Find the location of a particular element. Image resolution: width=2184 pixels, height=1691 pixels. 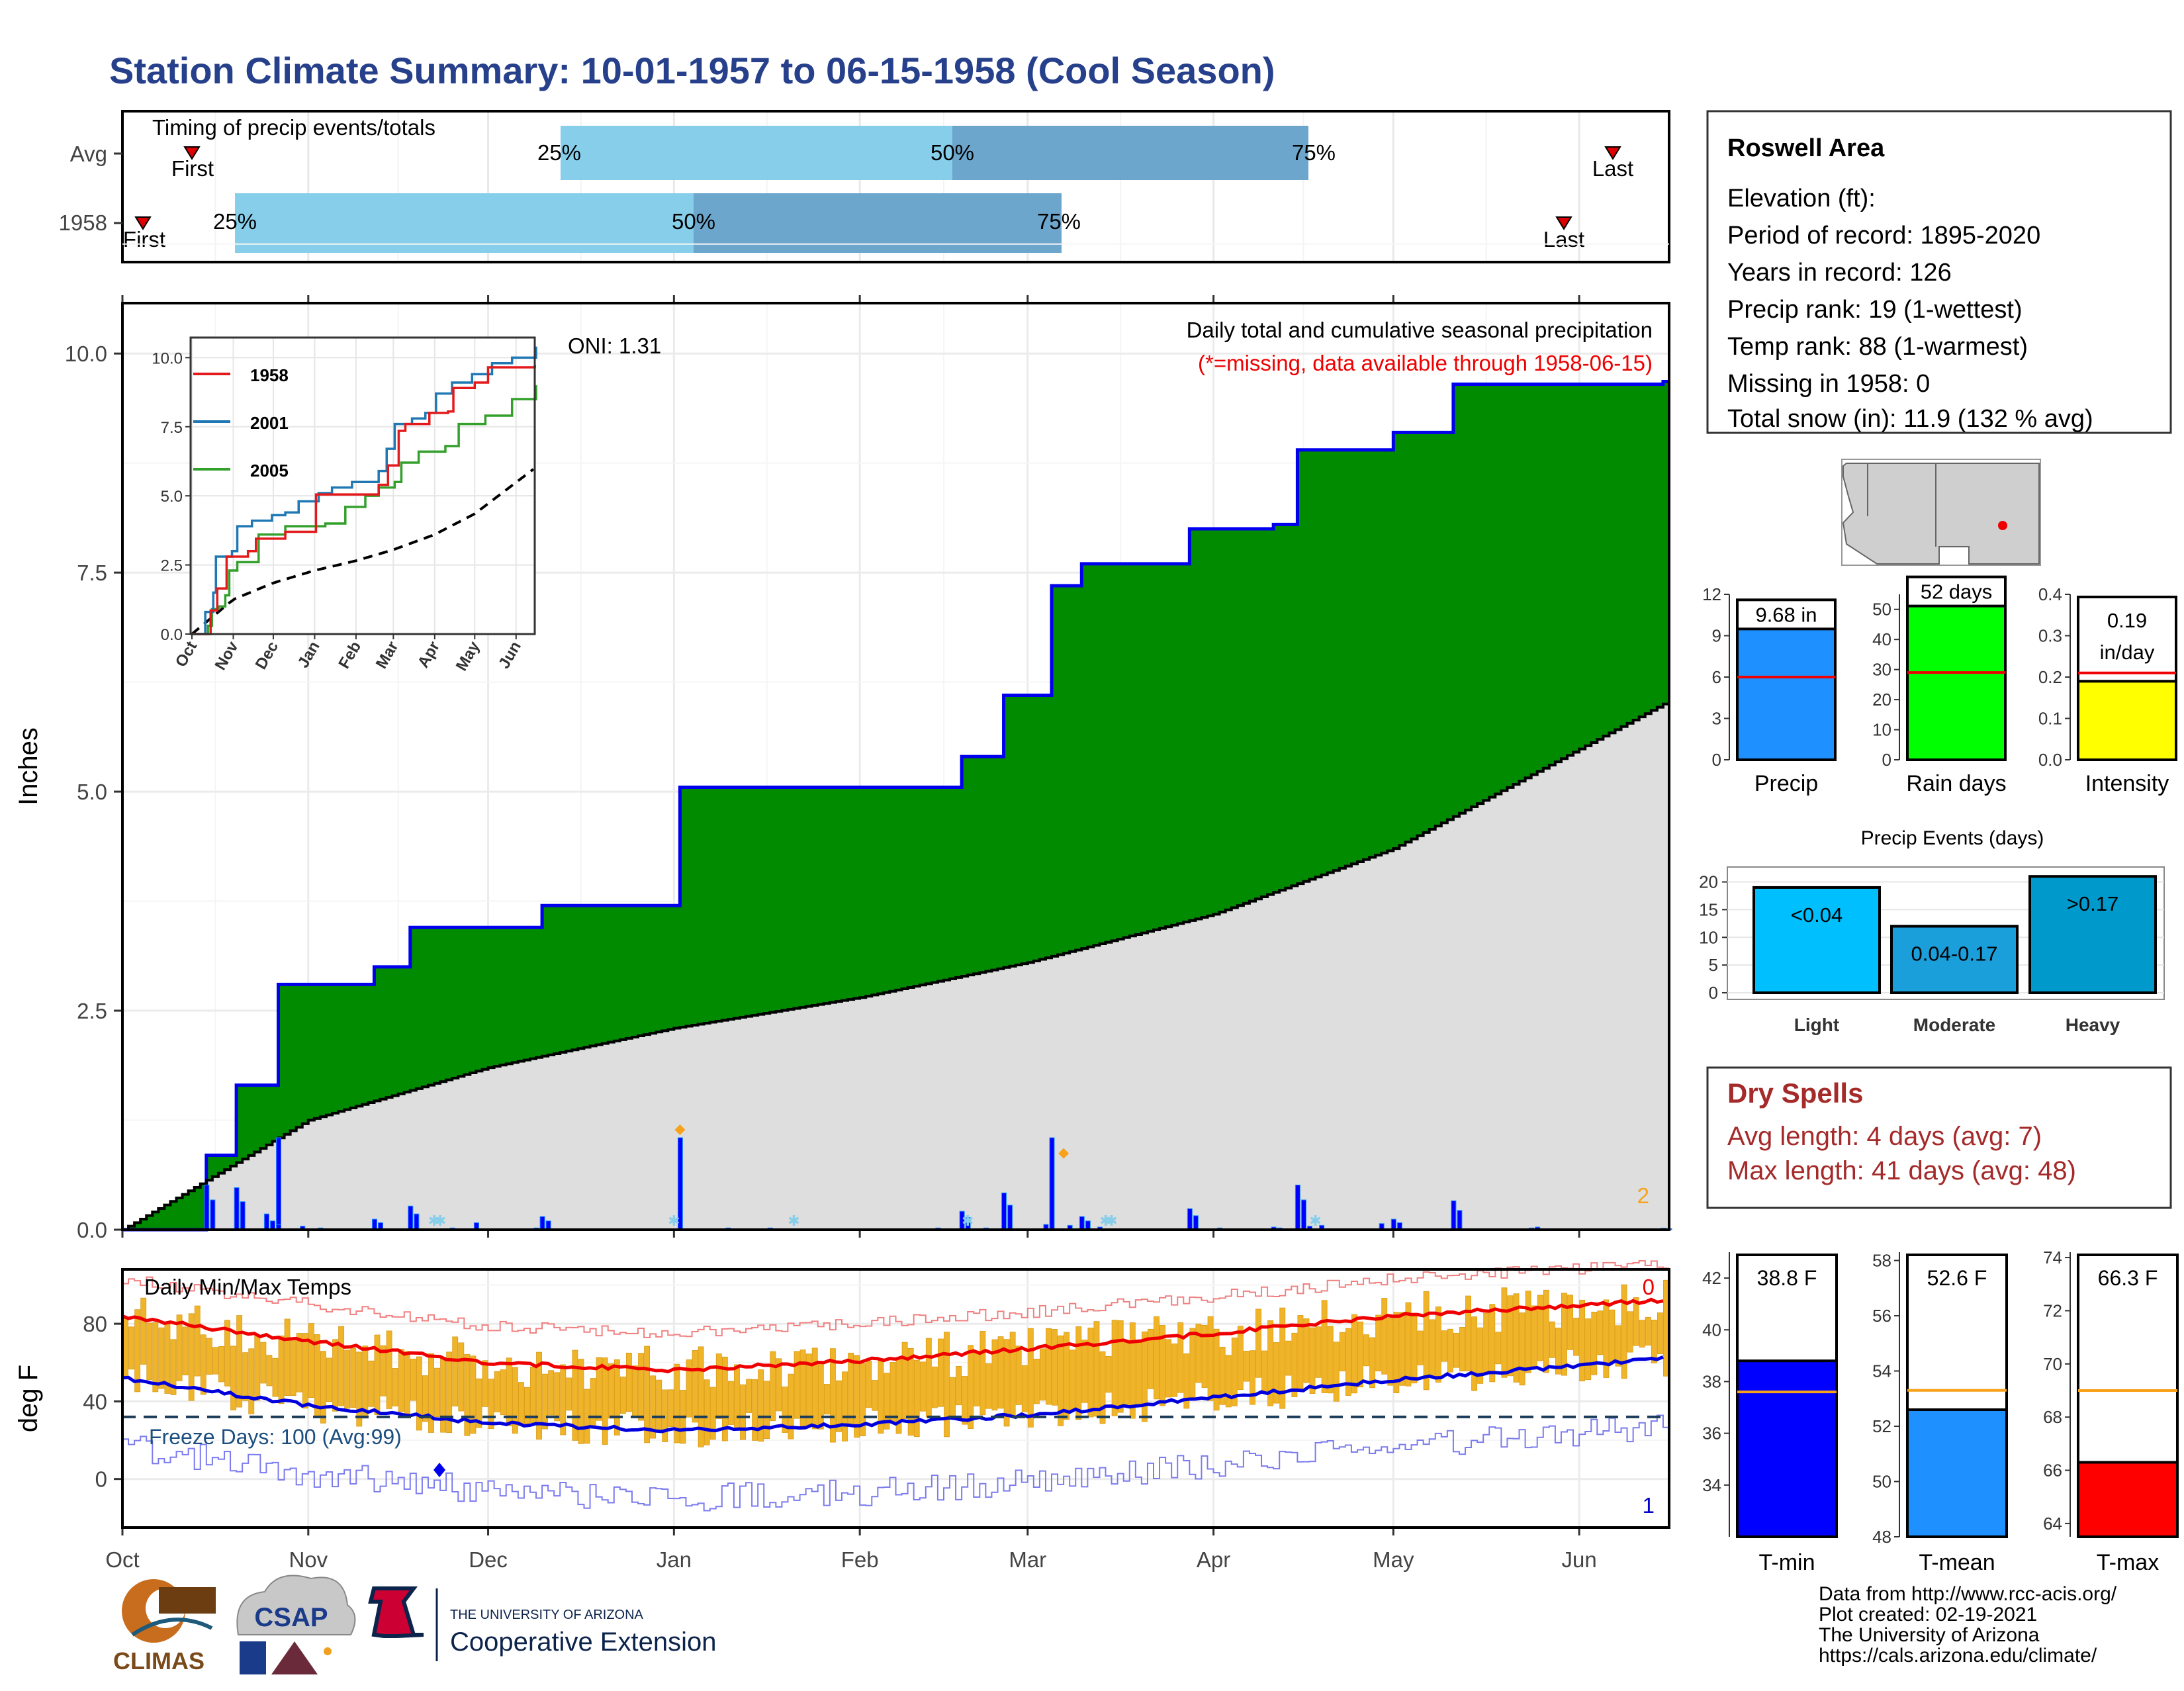

ua-big-text: Cooperative Extension is located at coordinates (583, 1642).